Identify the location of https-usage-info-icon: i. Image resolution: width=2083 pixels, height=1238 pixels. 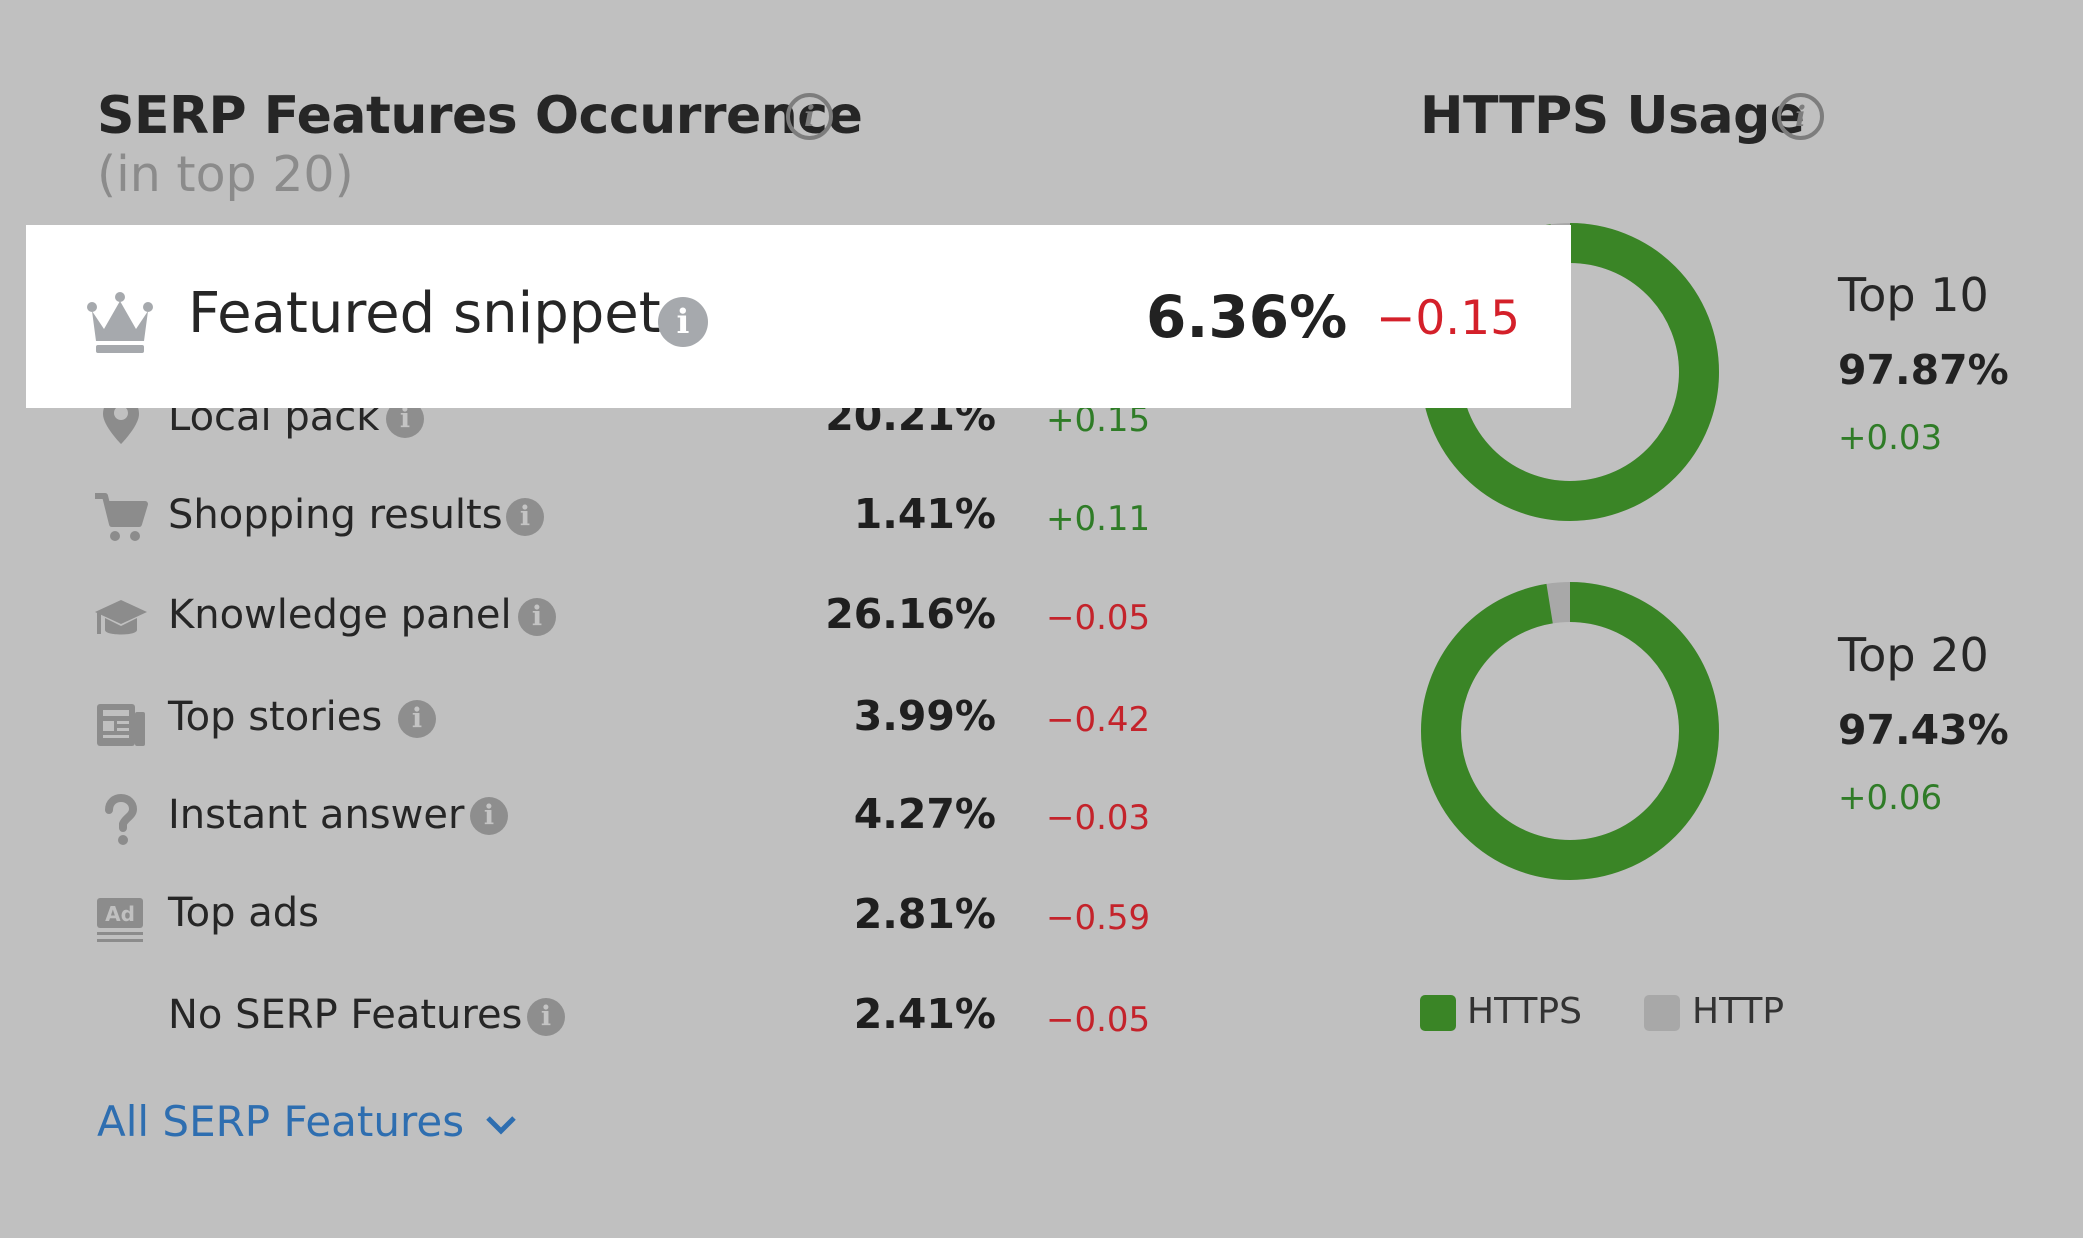
(1800, 116).